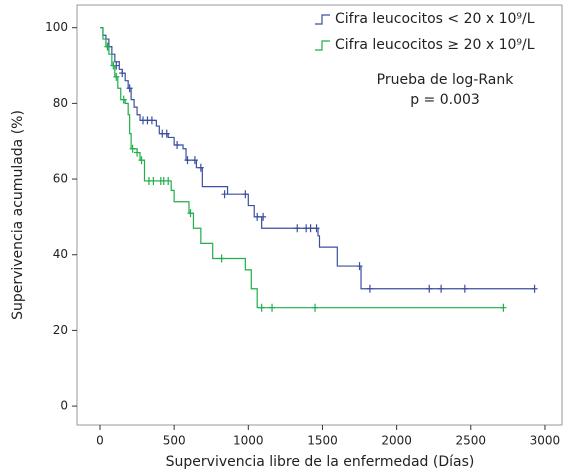 Image resolution: width=565 pixels, height=472 pixels. I want to click on x-tick-label: 0, so click(100, 441).